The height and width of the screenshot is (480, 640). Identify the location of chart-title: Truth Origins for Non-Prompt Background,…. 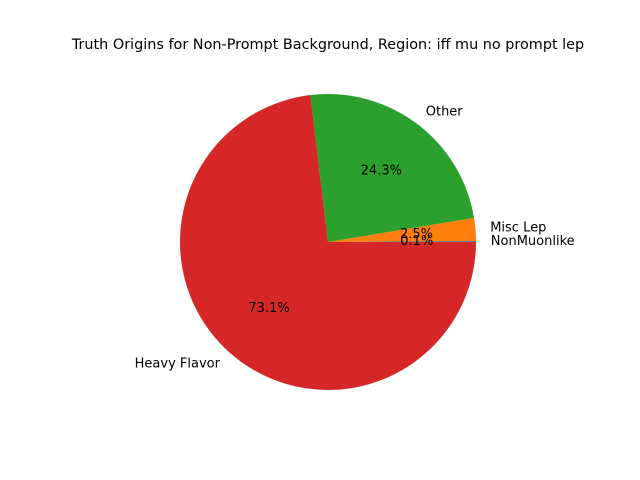
(327, 45).